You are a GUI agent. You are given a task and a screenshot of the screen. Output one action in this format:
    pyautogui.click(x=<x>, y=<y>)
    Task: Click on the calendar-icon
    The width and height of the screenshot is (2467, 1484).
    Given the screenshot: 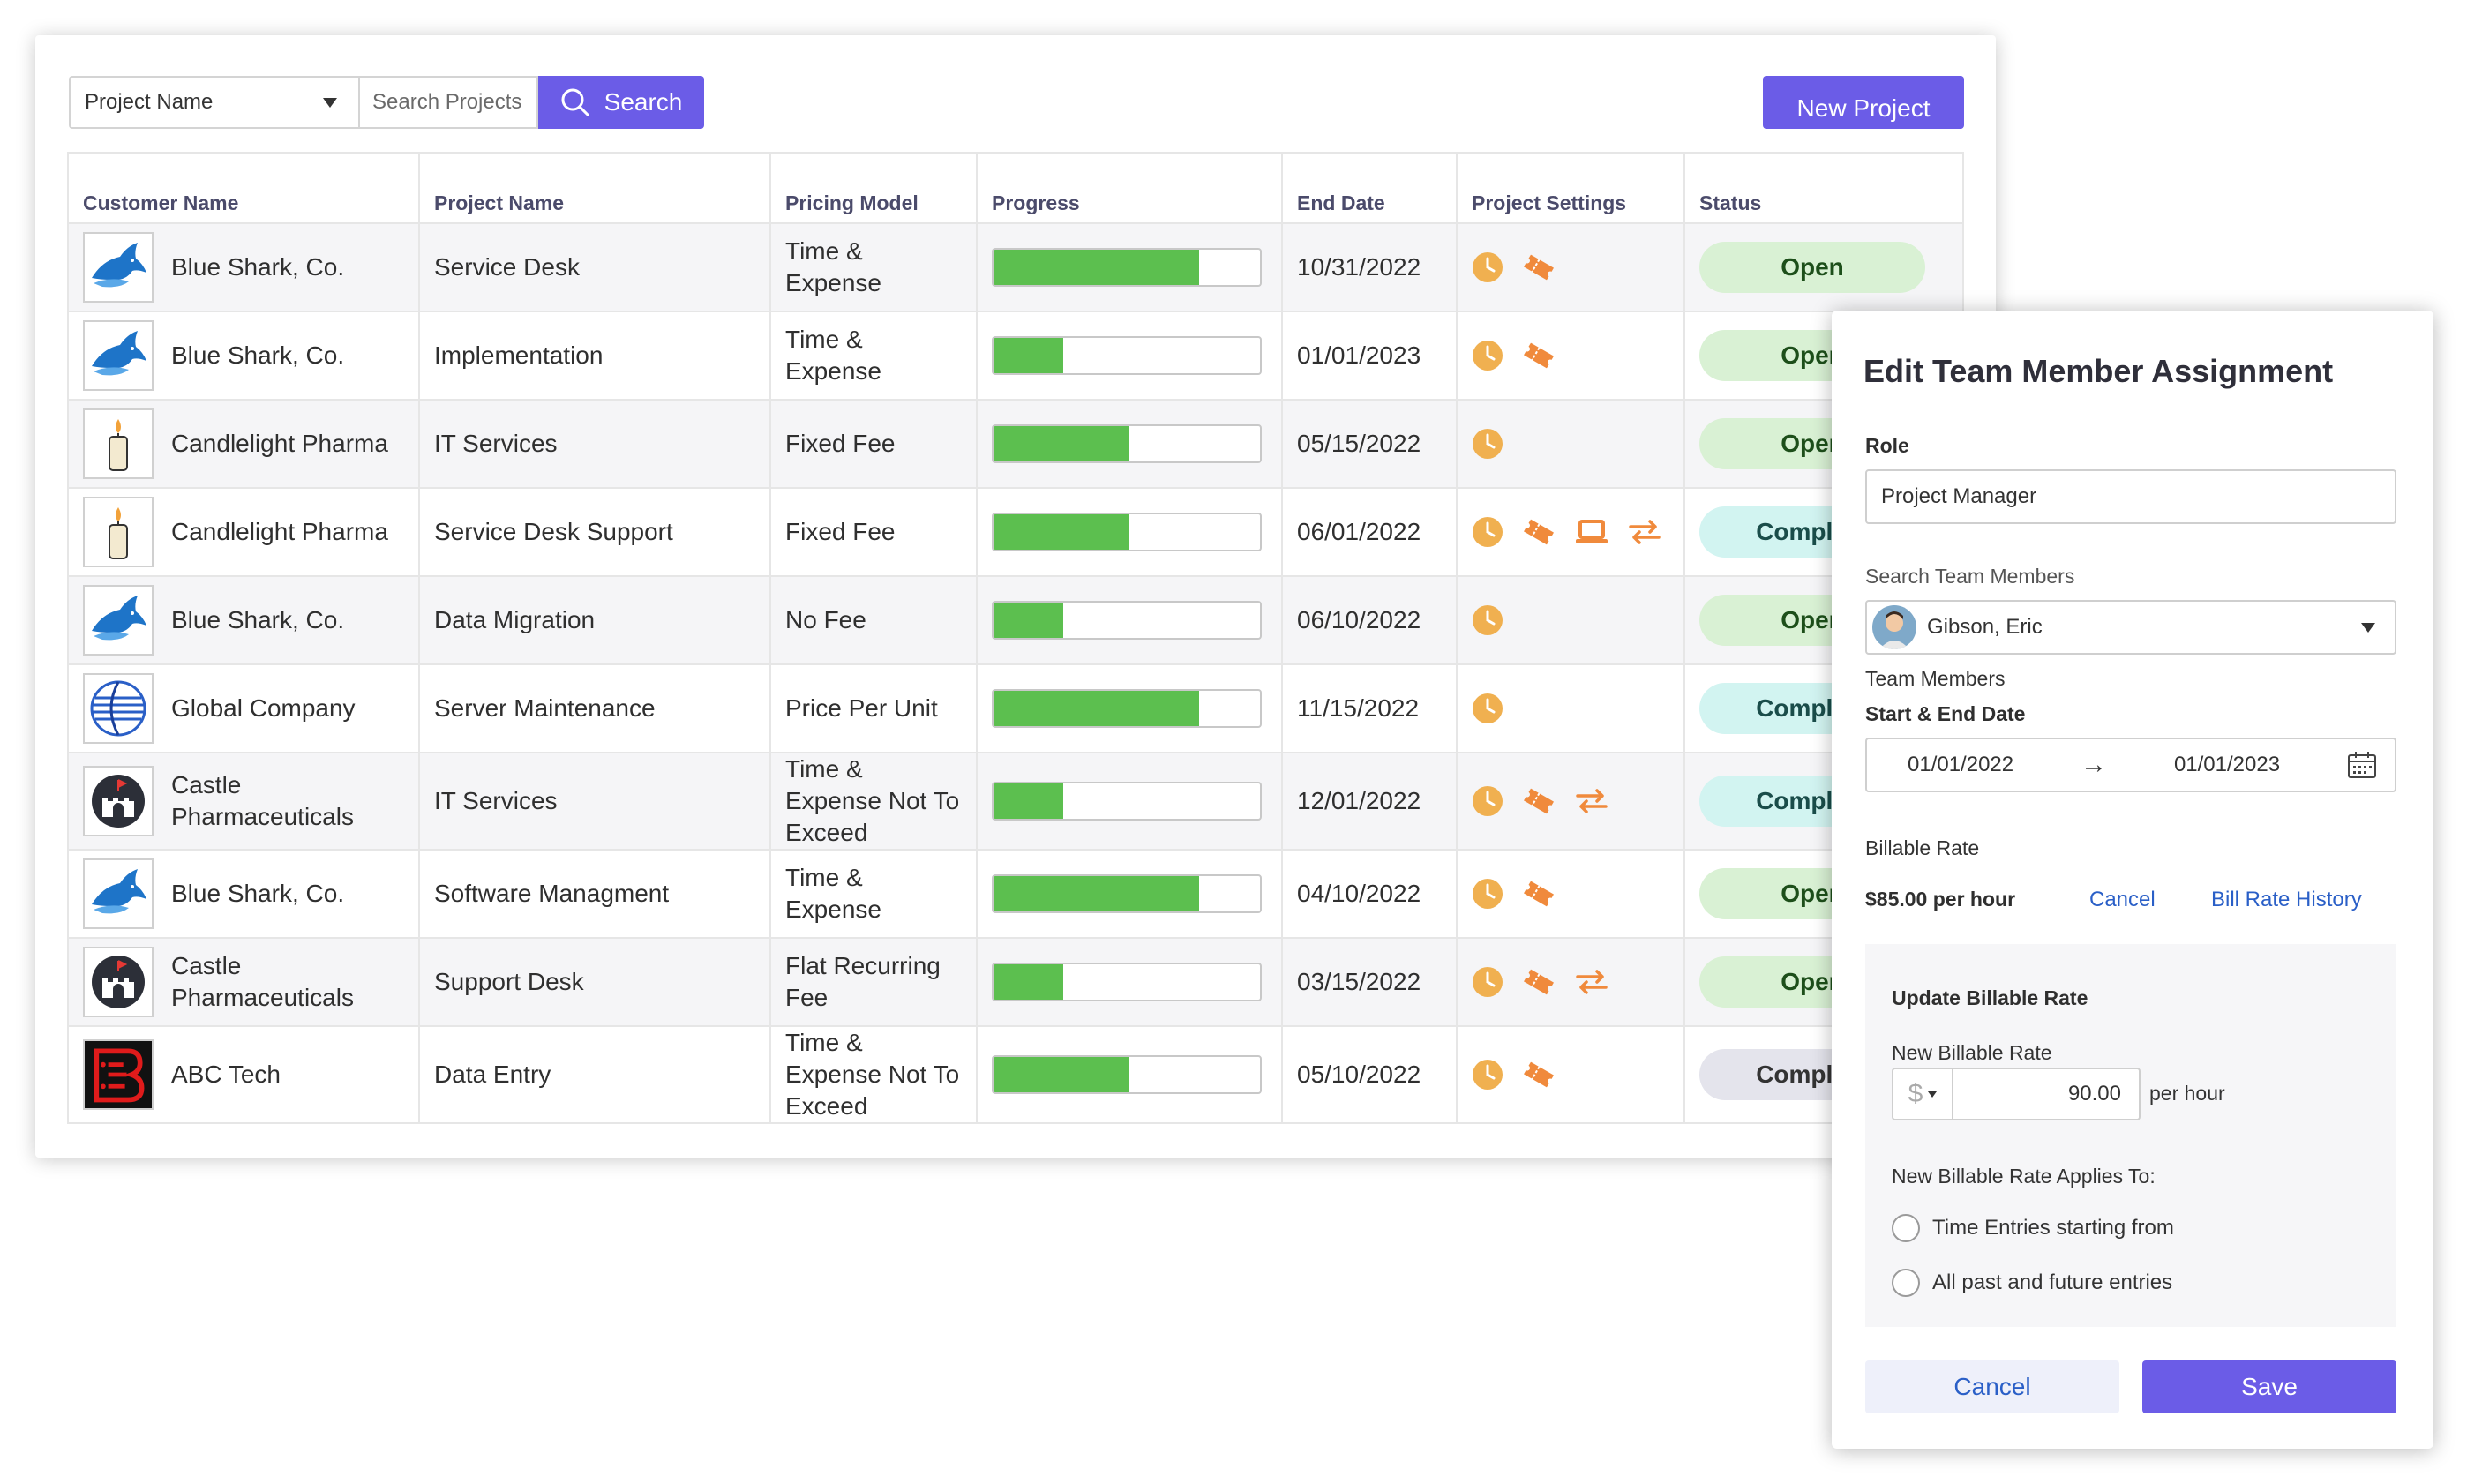 What is the action you would take?
    pyautogui.click(x=2362, y=765)
    